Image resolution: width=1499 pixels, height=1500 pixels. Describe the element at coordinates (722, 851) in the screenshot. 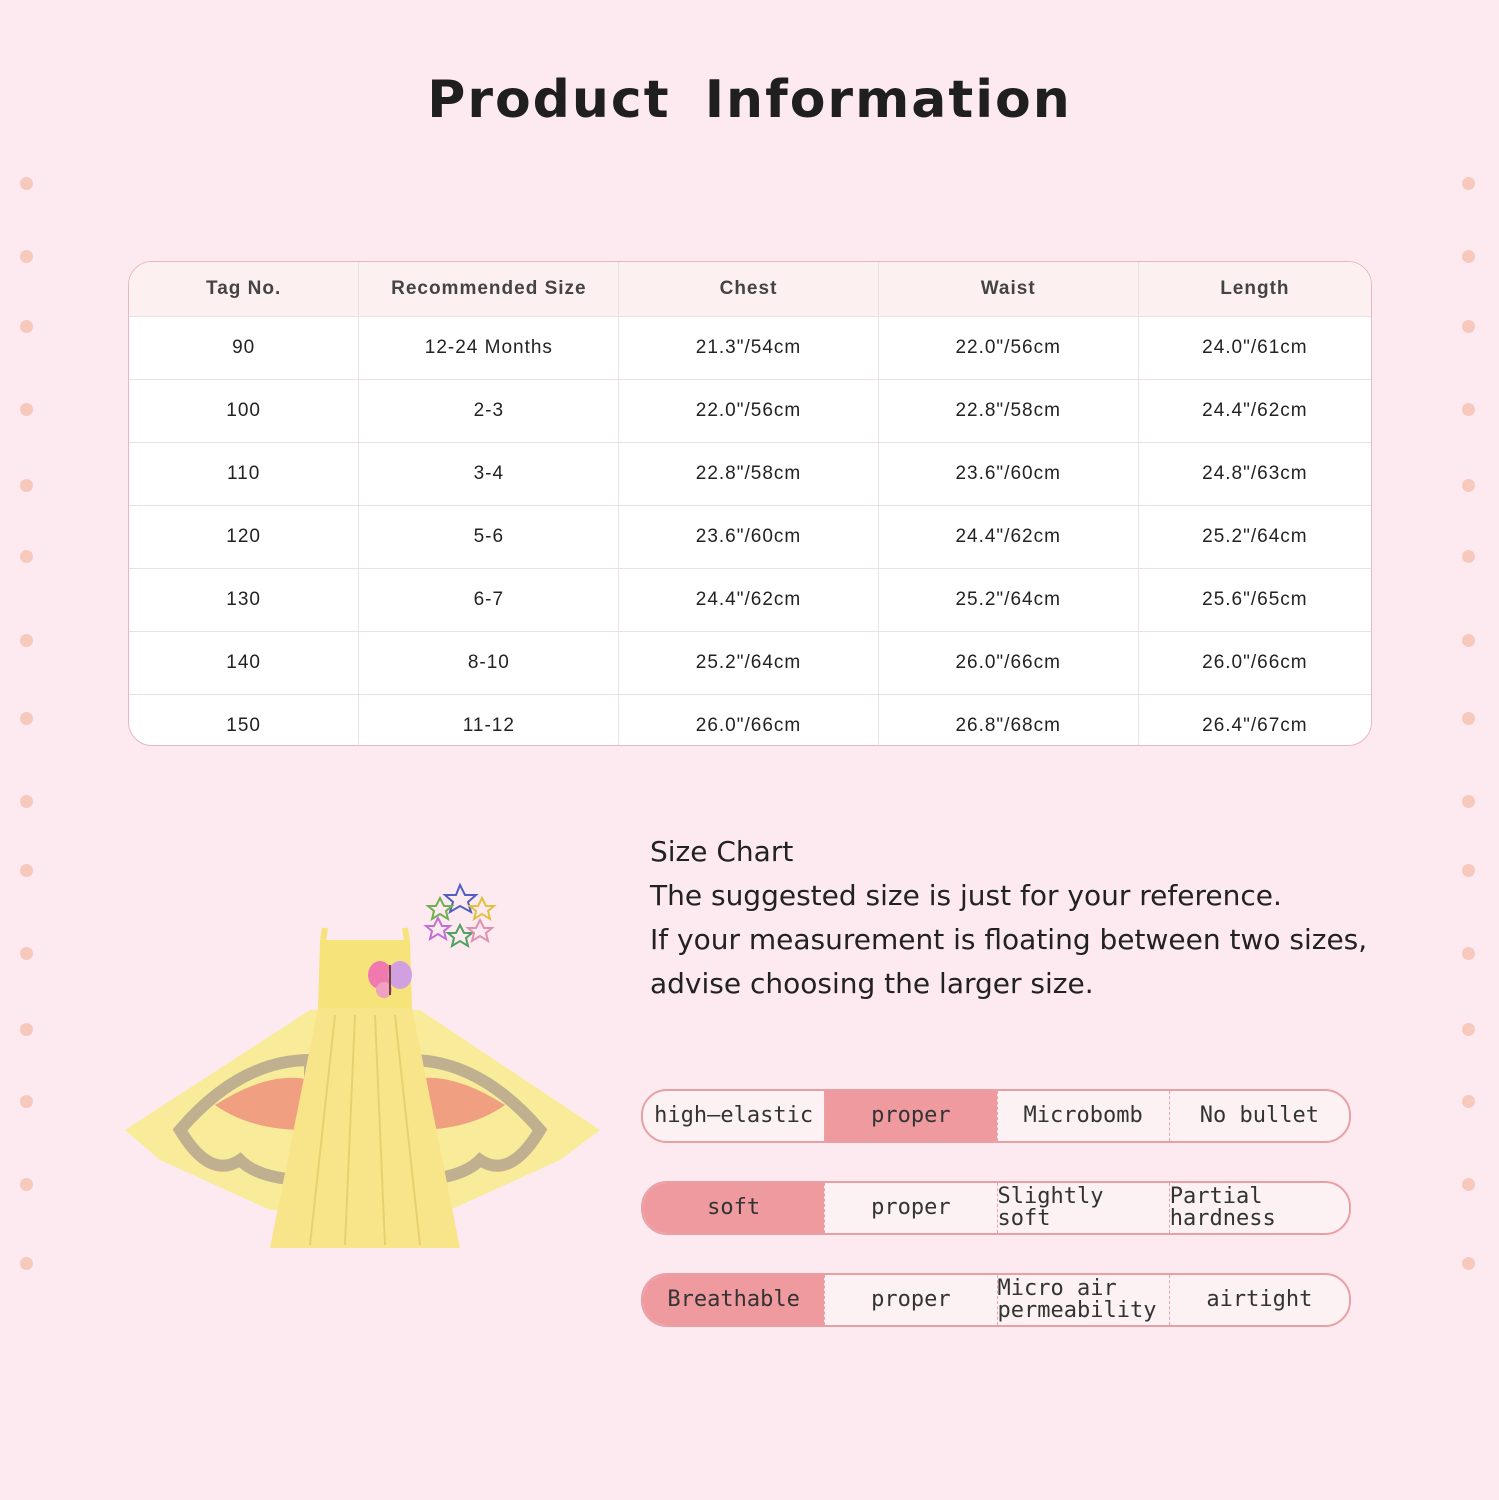

I see `note-heading: Size Chart` at that location.